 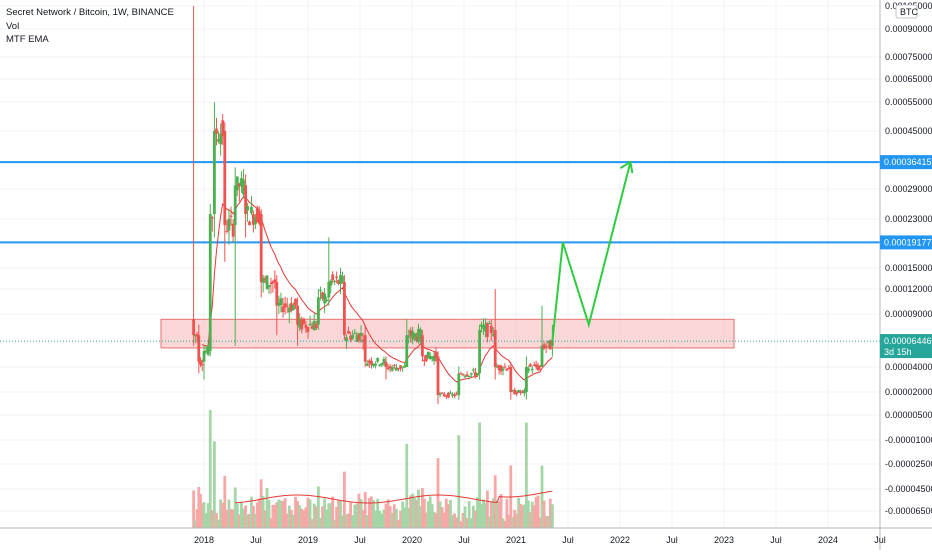 I want to click on level-tag-text: 0.00019177, so click(x=908, y=242).